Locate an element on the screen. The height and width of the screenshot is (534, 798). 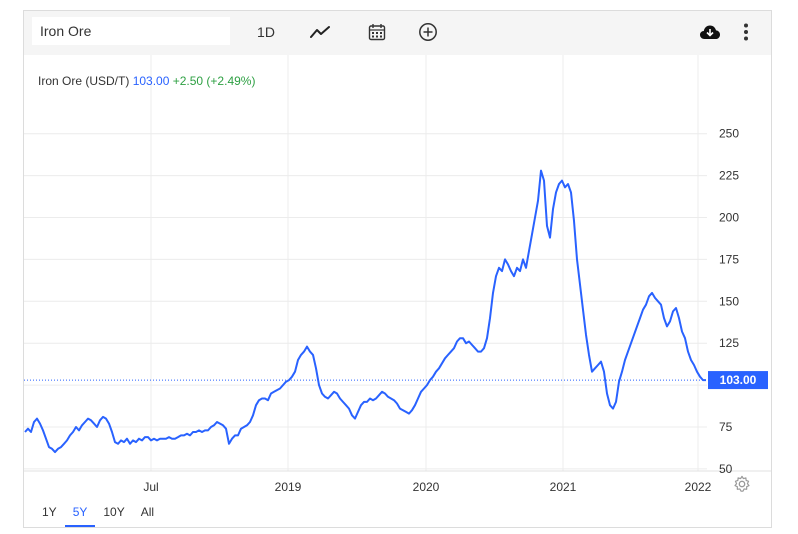
plus-circle-icon is located at coordinates (428, 32).